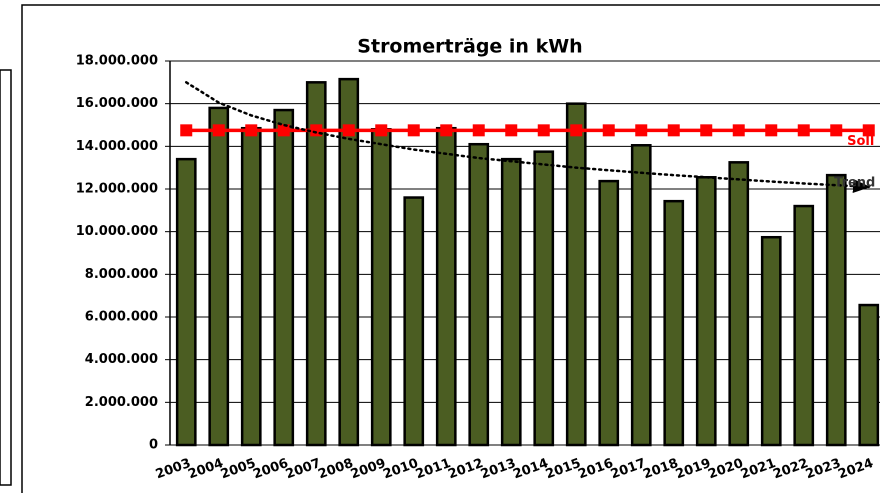  Describe the element at coordinates (121, 274) in the screenshot. I see `y-tick-label: 8.000.000` at that location.